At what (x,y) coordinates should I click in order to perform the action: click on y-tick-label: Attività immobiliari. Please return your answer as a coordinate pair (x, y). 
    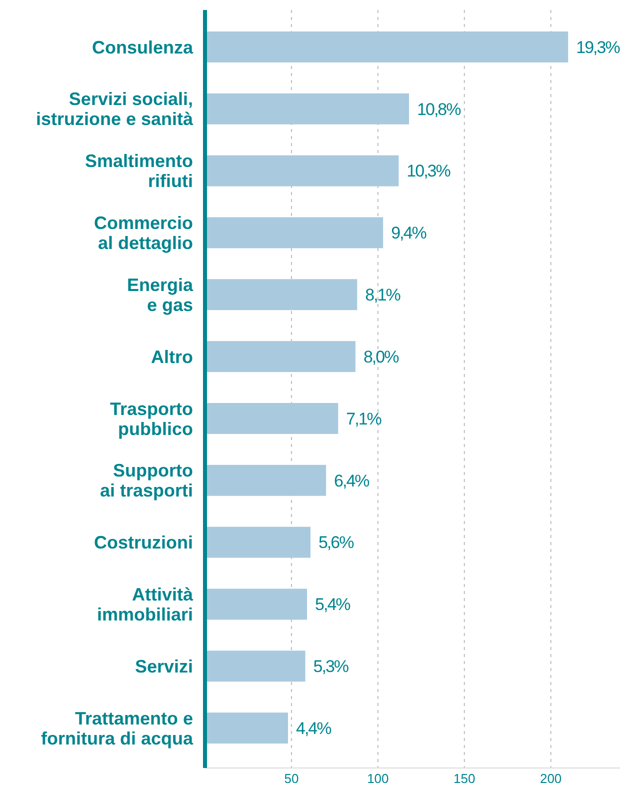
    Looking at the image, I should click on (145, 604).